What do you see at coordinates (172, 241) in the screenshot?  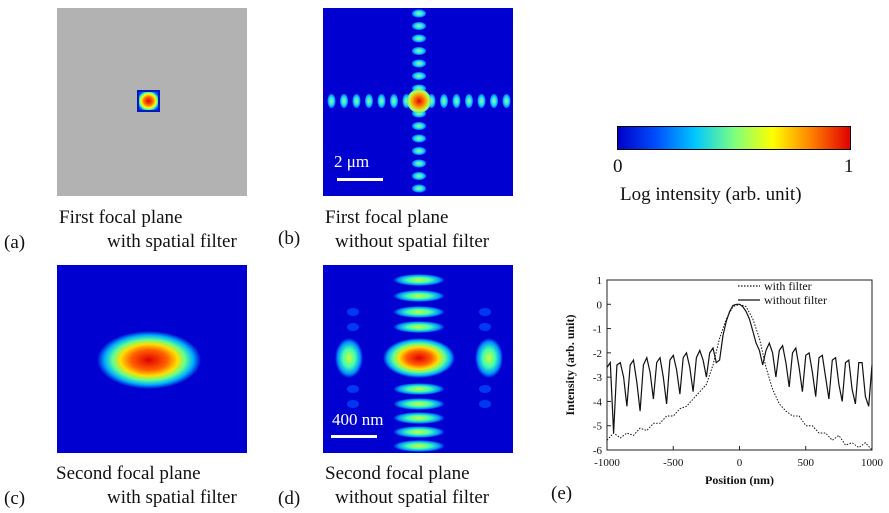 I see `panel-a-caption-line2: with spatial filter` at bounding box center [172, 241].